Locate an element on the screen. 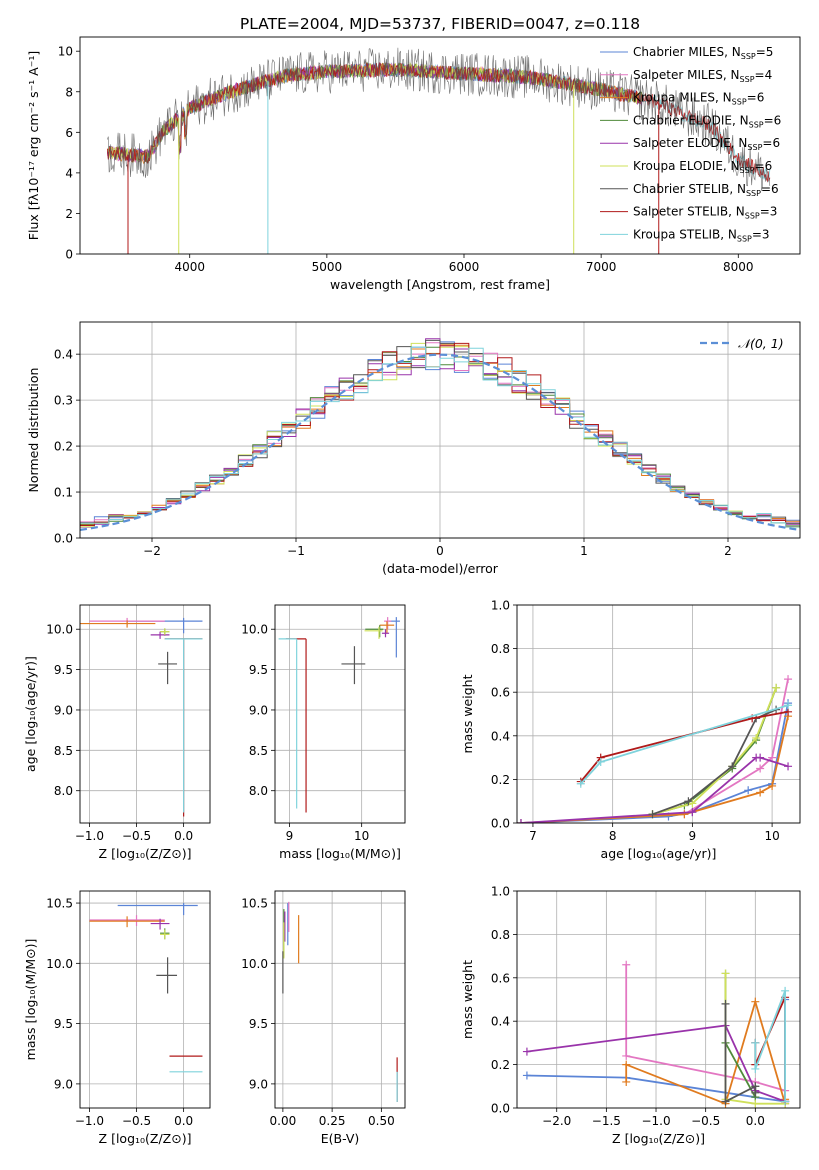 Image resolution: width=819 pixels, height=1170 pixels. x-tick-label: 0 is located at coordinates (440, 551).